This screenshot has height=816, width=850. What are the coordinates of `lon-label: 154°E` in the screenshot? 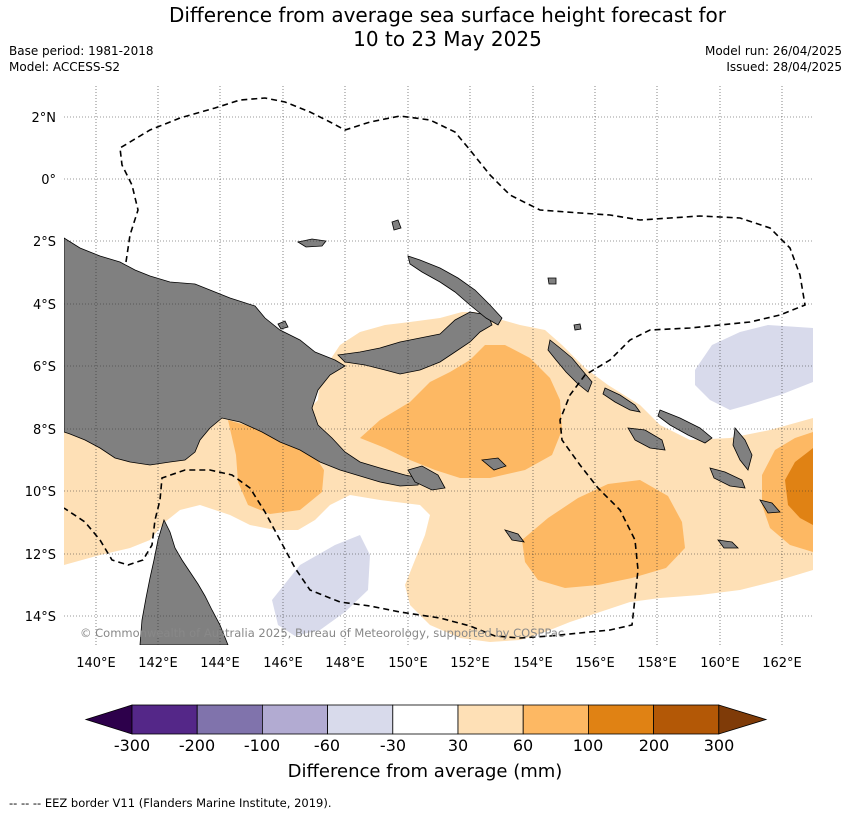 It's located at (533, 663).